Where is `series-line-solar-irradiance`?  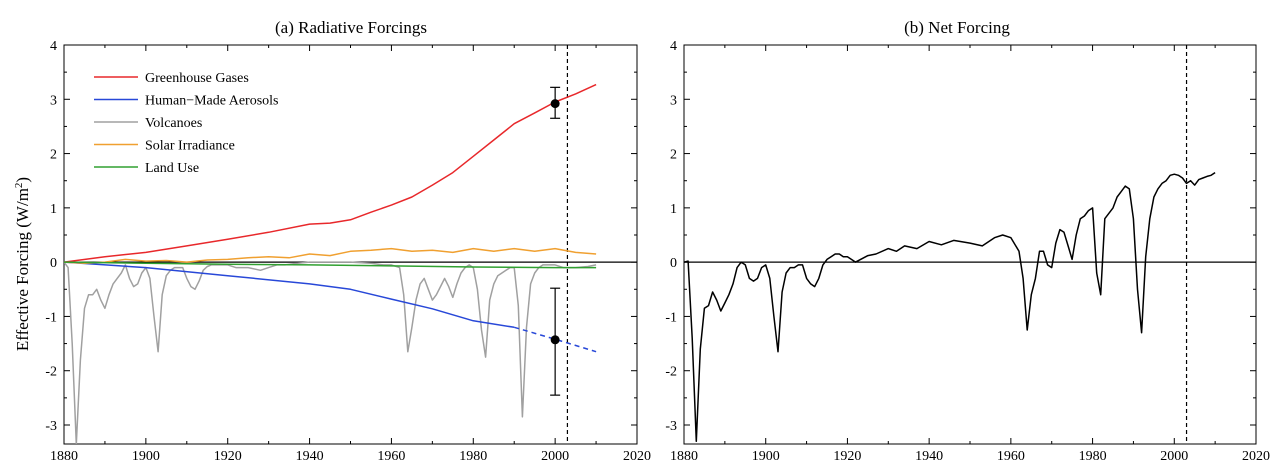
series-line-solar-irradiance is located at coordinates (330, 255).